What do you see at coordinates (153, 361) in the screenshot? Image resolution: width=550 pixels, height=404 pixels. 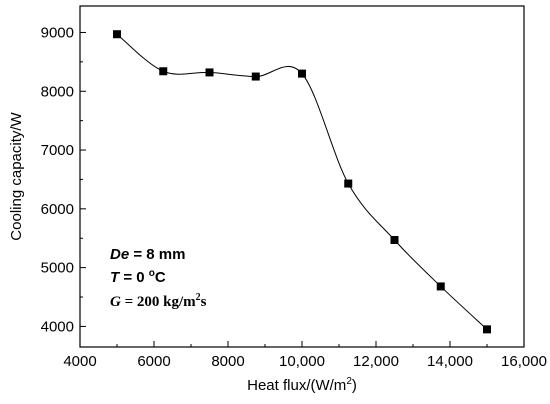 I see `x-tick-label: 6000` at bounding box center [153, 361].